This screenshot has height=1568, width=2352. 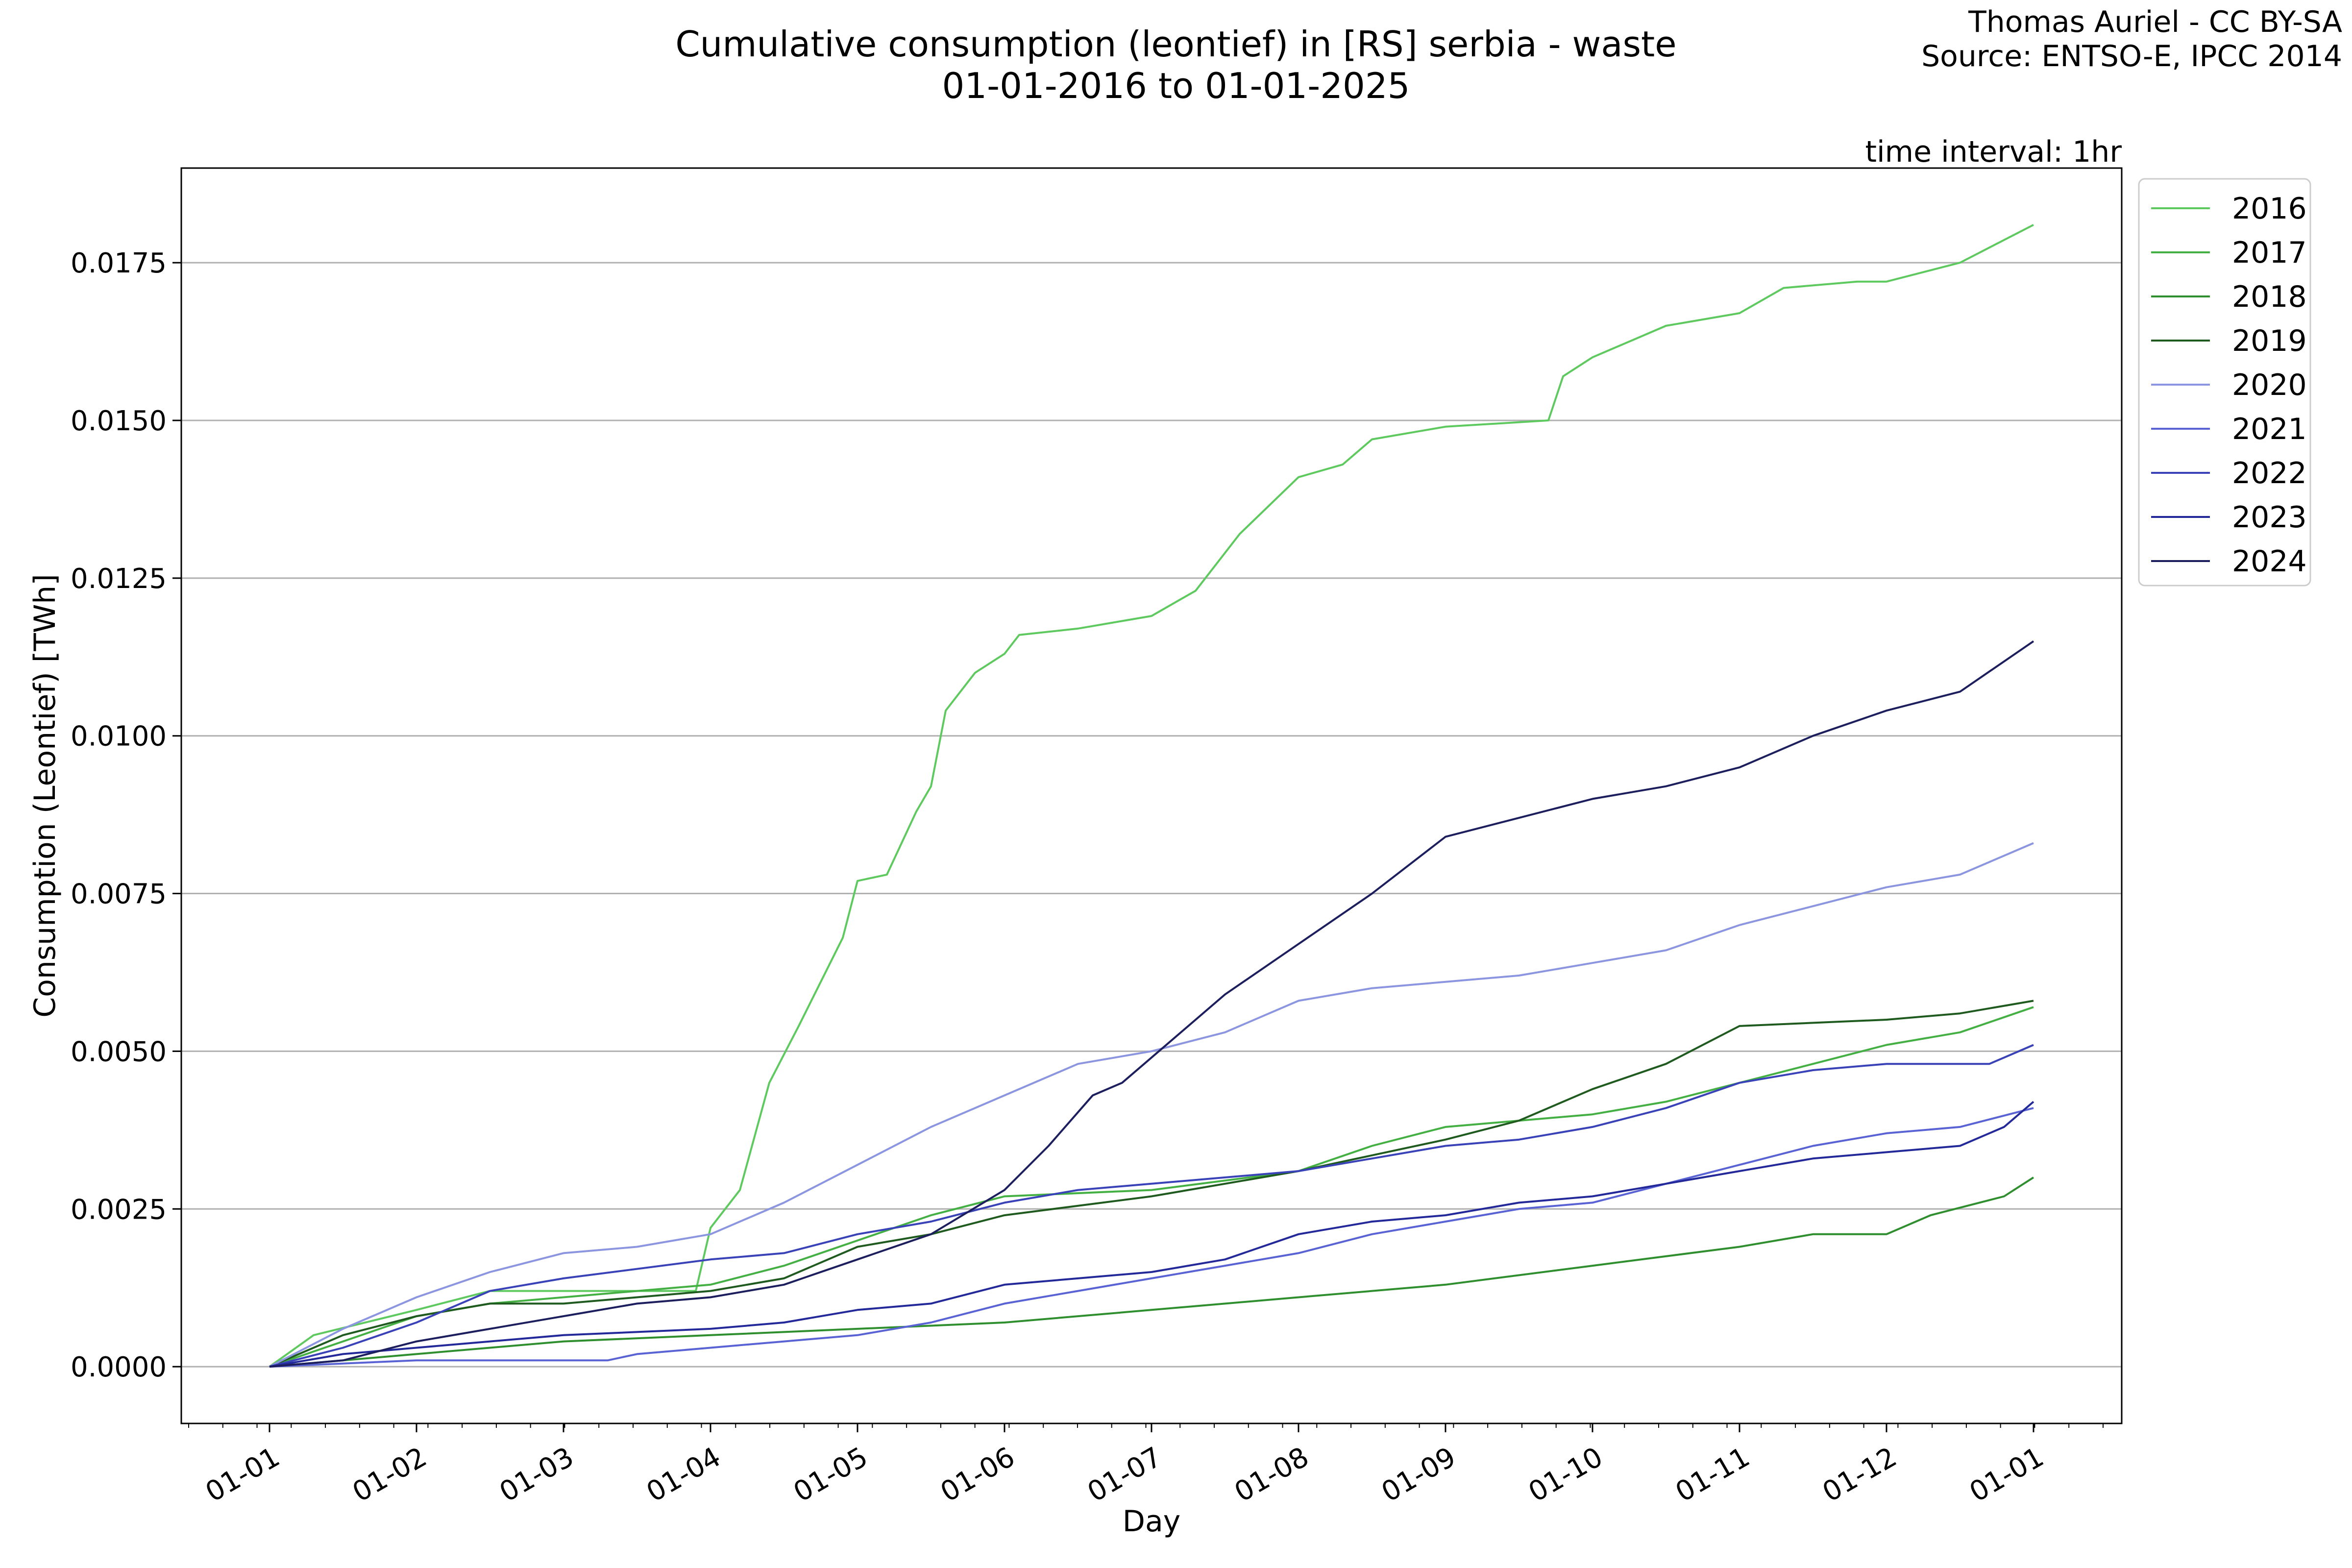 I want to click on legend-label-2019: 2019, so click(x=2269, y=341).